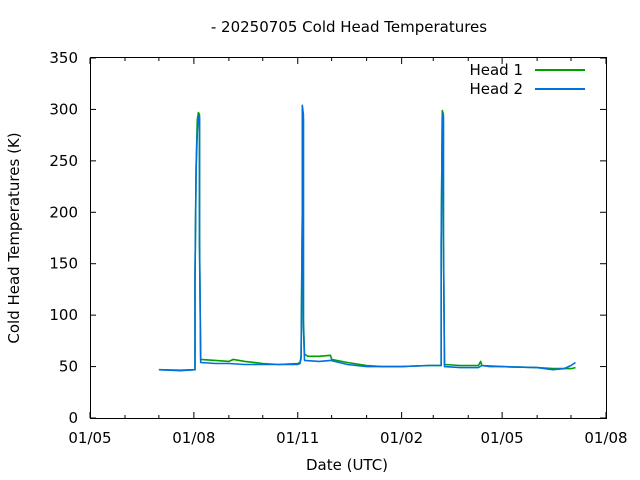  Describe the element at coordinates (63, 109) in the screenshot. I see `y-tick-label: 300` at that location.